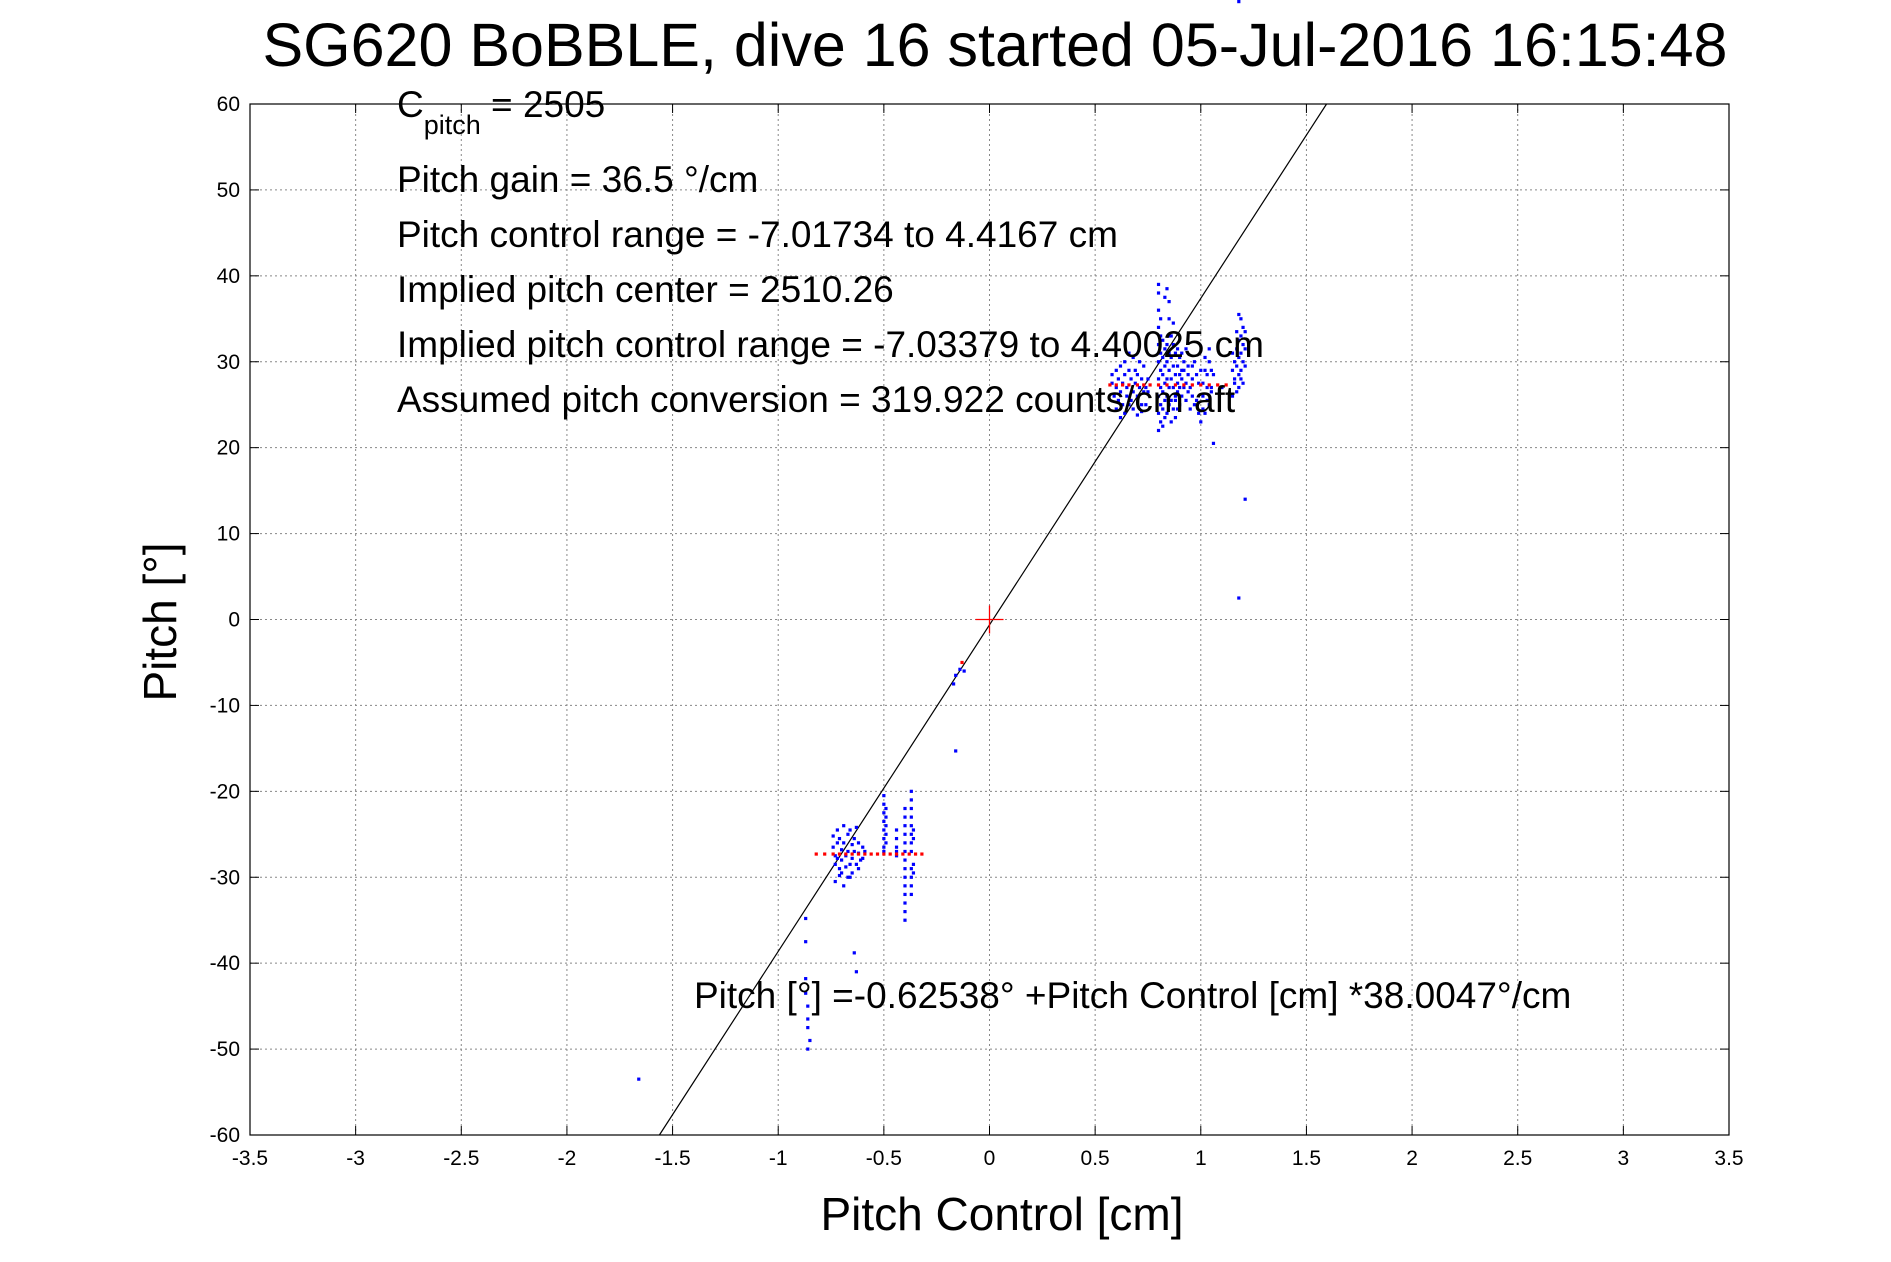  What do you see at coordinates (228, 190) in the screenshot?
I see `y-tick-label: 50` at bounding box center [228, 190].